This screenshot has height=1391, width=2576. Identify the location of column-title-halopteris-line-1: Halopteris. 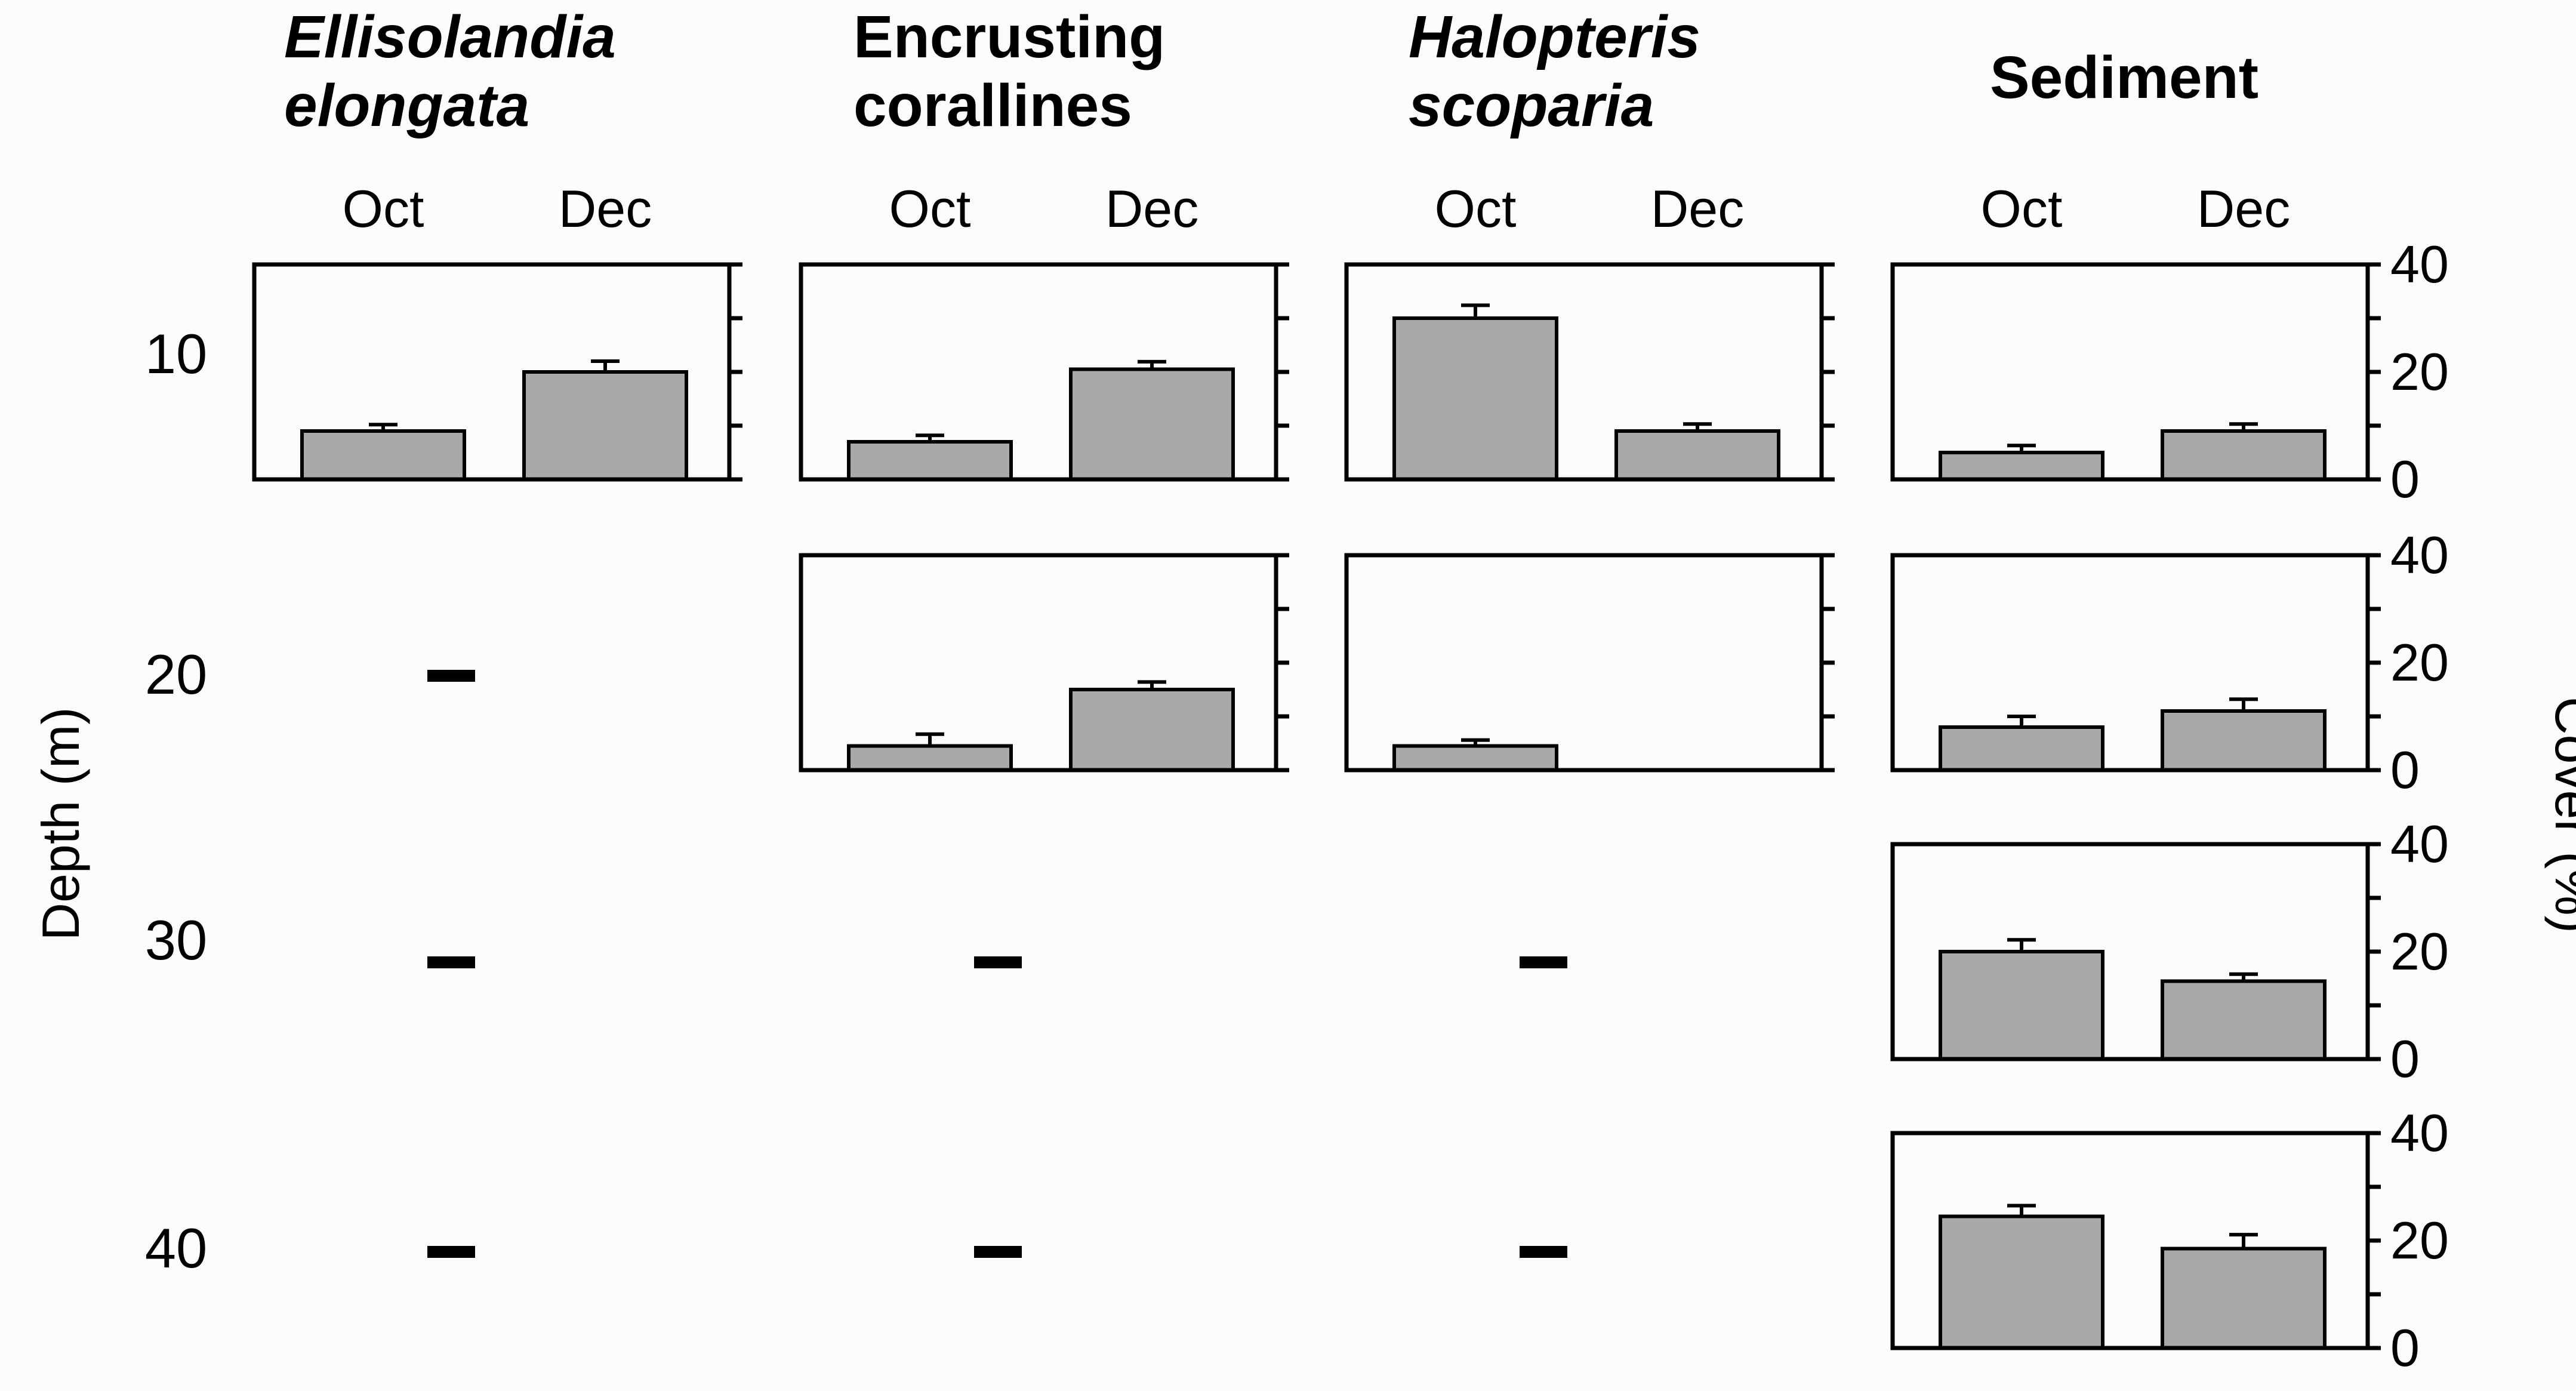
(1554, 37).